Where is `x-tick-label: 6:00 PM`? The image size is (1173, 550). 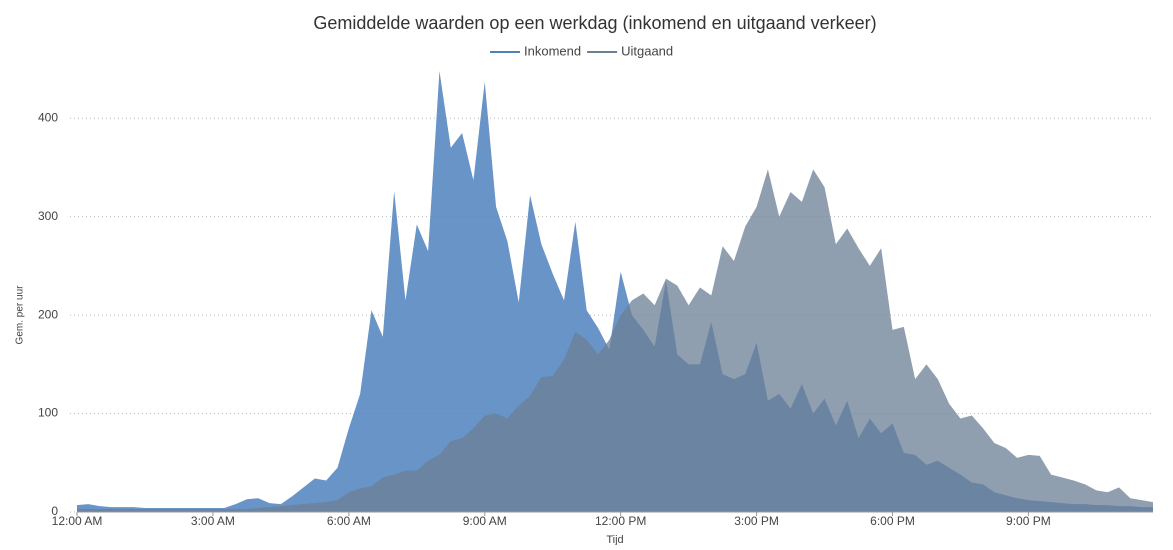 x-tick-label: 6:00 PM is located at coordinates (892, 521).